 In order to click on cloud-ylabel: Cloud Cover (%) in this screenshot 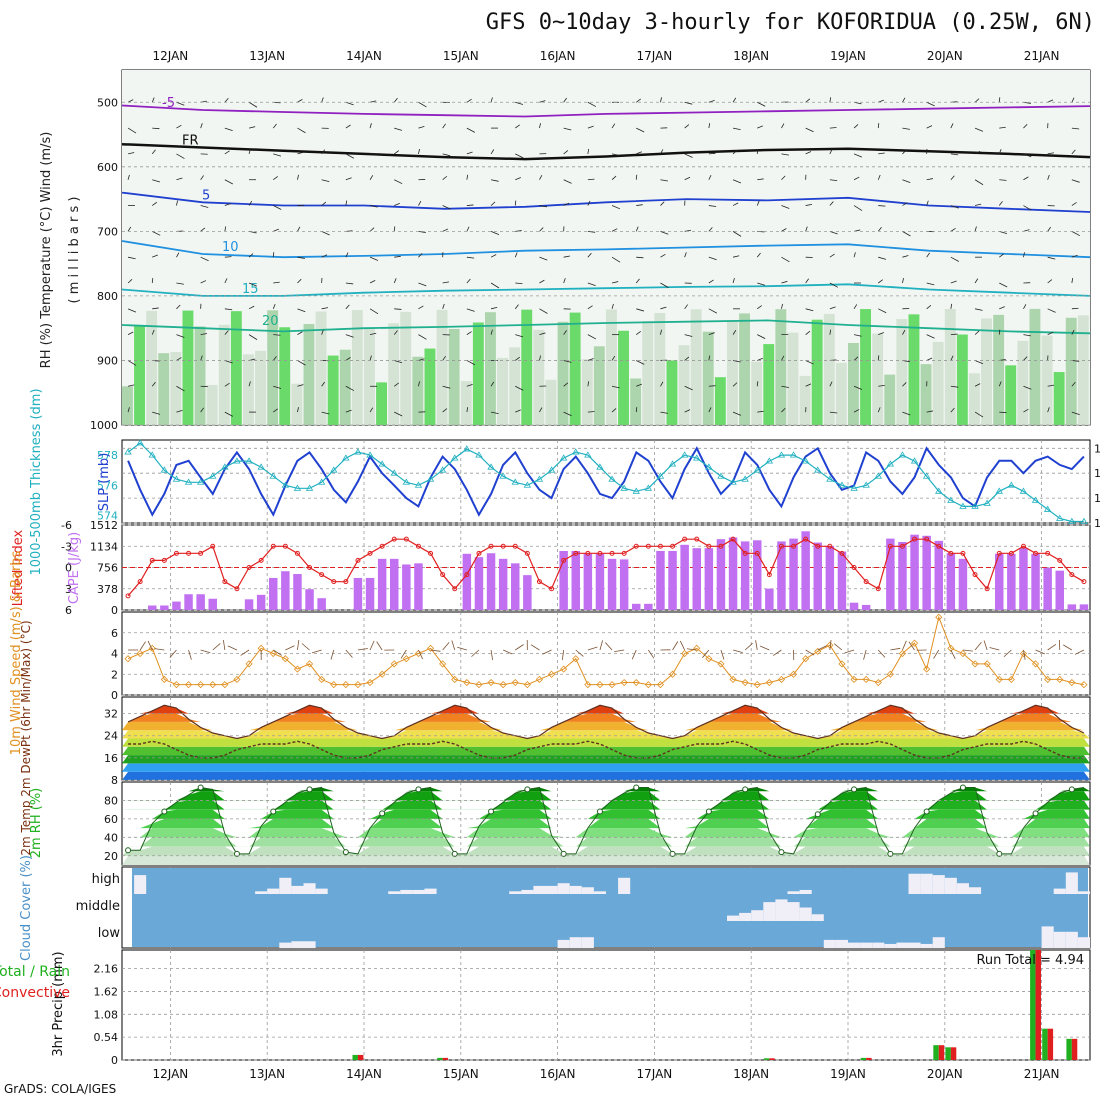, I will do `click(26, 908)`.